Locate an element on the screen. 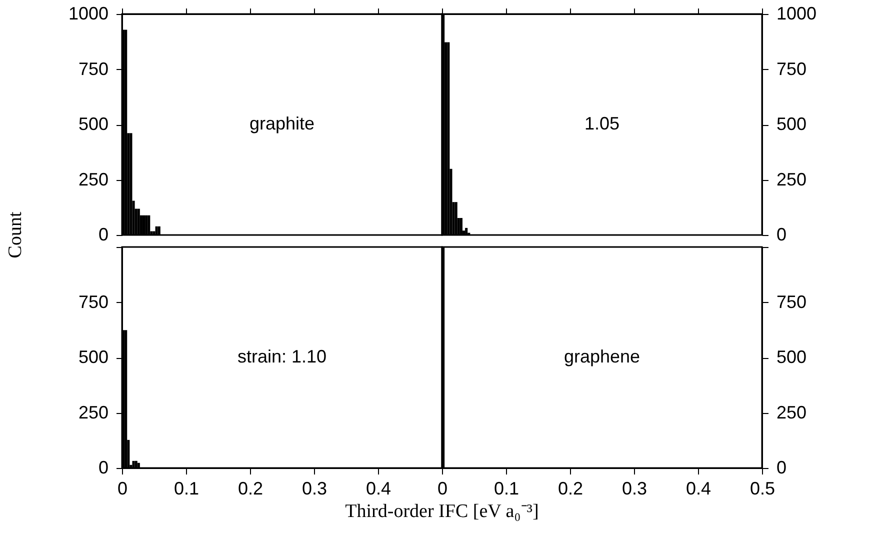  annotation: graphite is located at coordinates (282, 124).